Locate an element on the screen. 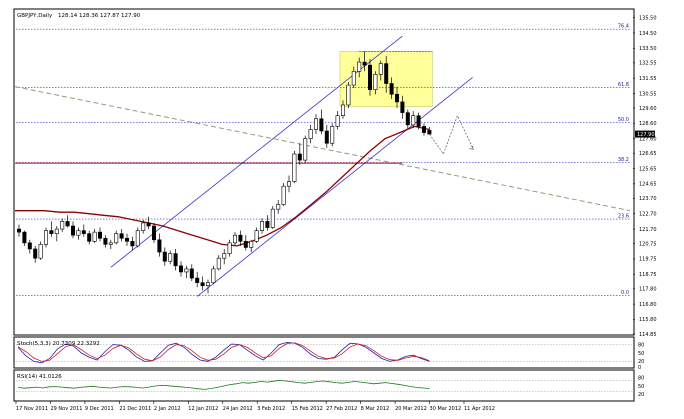 This screenshot has width=684, height=419. fib-level-label: 61.8 is located at coordinates (623, 85).